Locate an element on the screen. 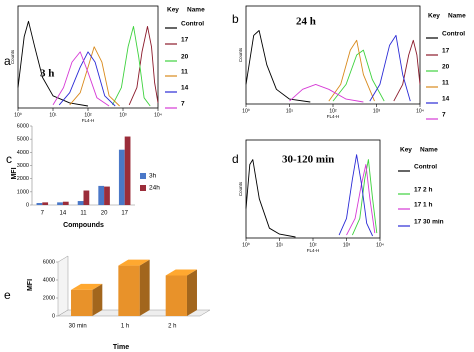  annotation: 30-120 min is located at coordinates (308, 160).